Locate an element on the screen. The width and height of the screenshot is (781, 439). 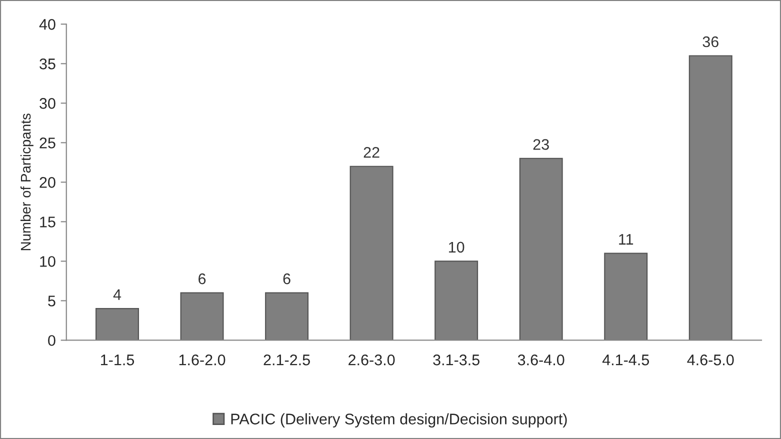
x-tick-label: 3.1-3.5 is located at coordinates (456, 360).